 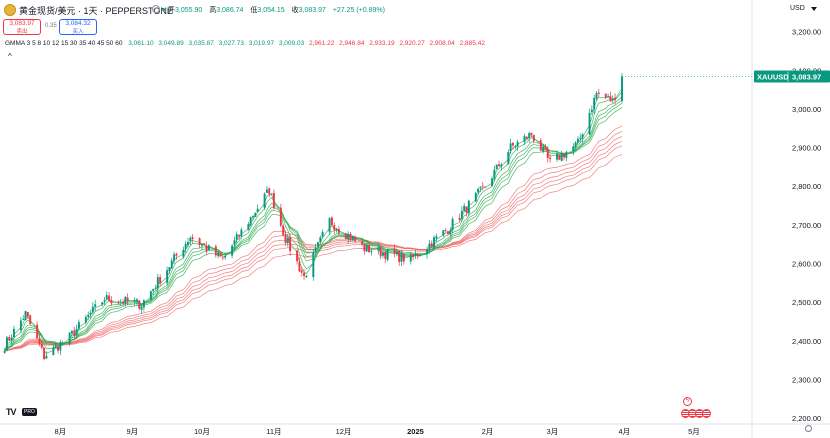 I want to click on time-tick-label: 2月, so click(x=488, y=431).